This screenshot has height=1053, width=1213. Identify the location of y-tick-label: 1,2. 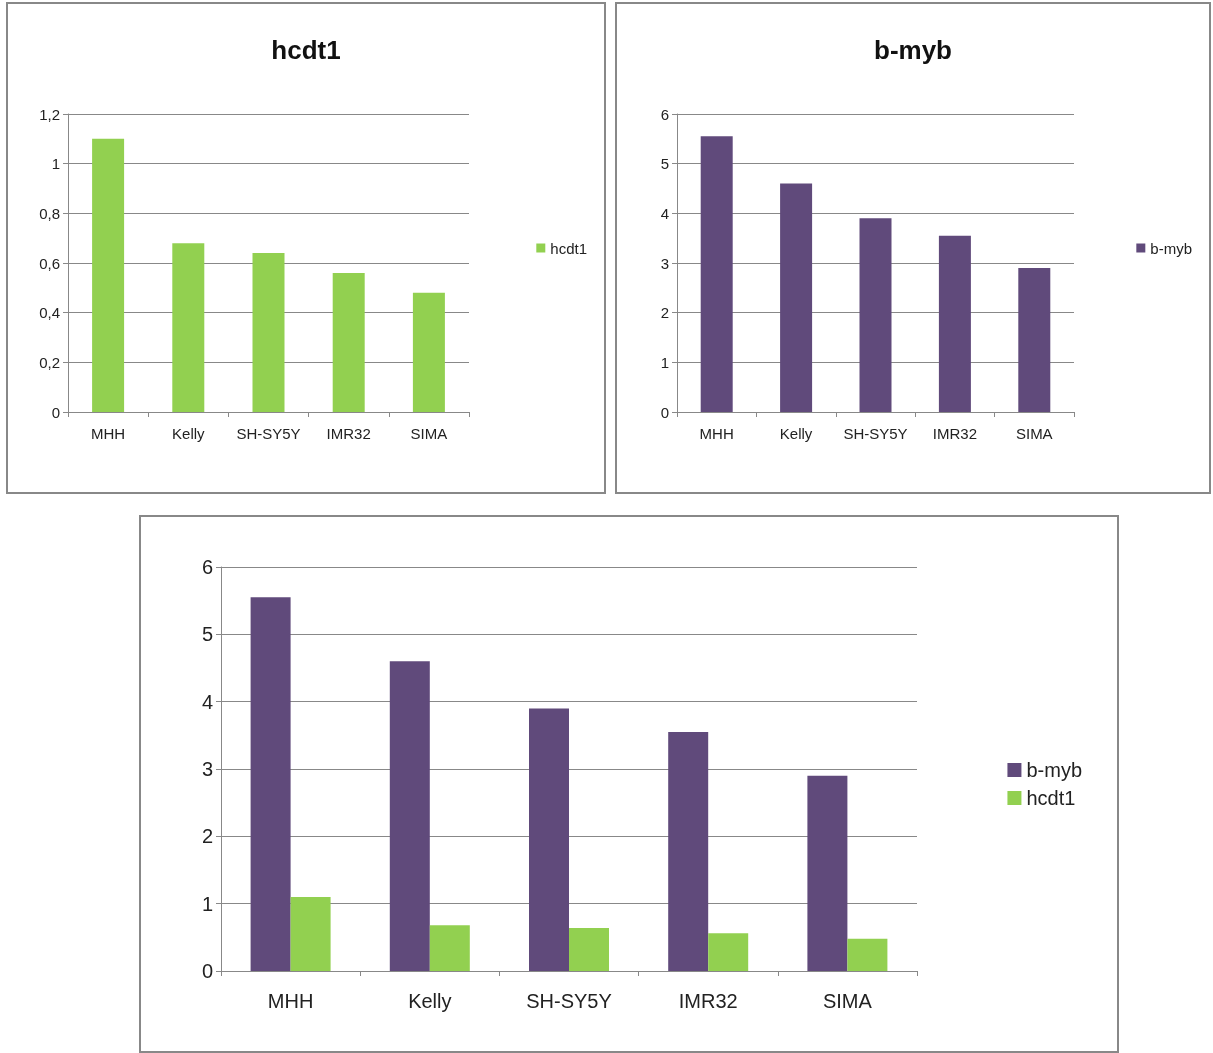
(49, 114).